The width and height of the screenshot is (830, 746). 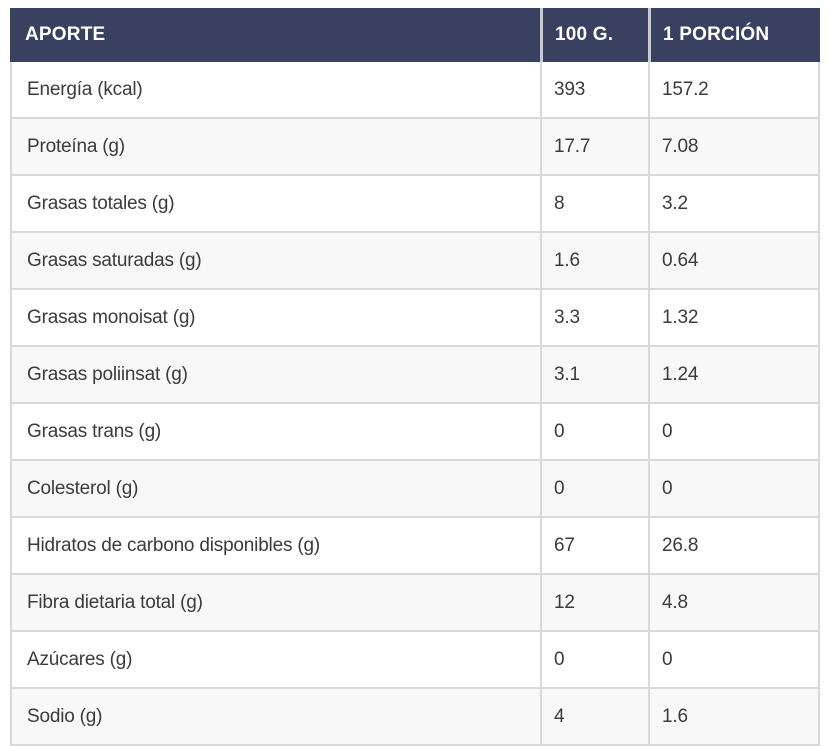 What do you see at coordinates (275, 204) in the screenshot?
I see `row-label-cell: Grasas totales (g)` at bounding box center [275, 204].